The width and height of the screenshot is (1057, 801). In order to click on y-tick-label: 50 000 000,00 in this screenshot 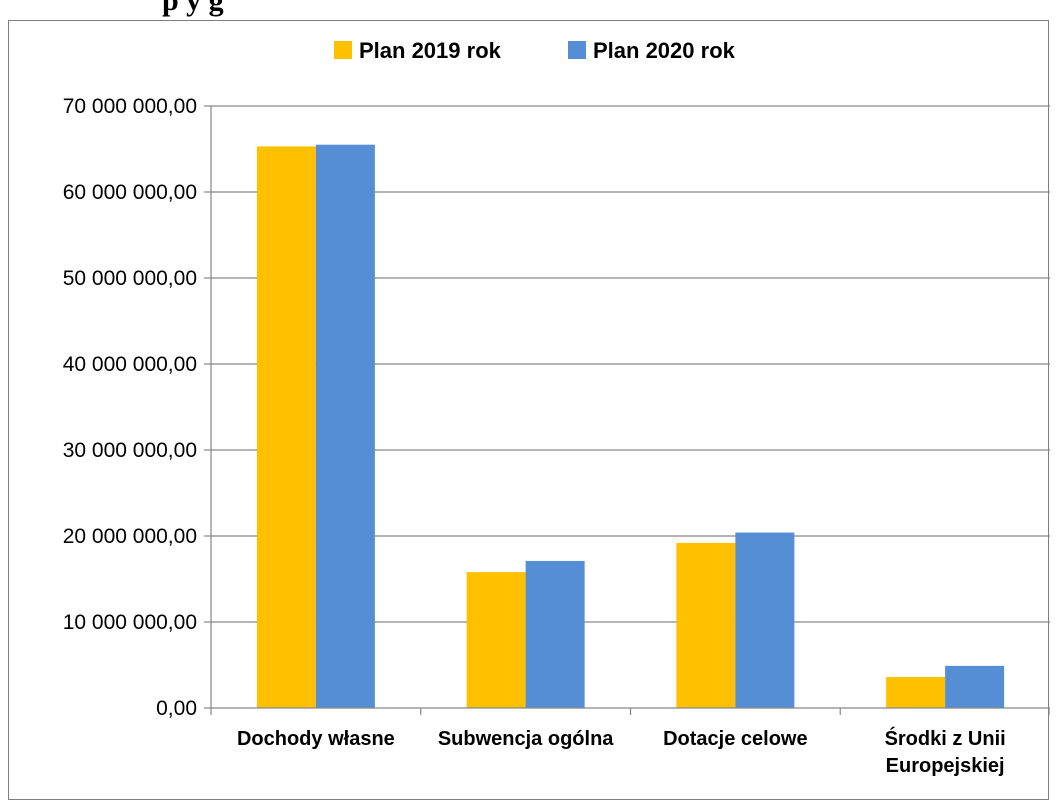, I will do `click(130, 278)`.